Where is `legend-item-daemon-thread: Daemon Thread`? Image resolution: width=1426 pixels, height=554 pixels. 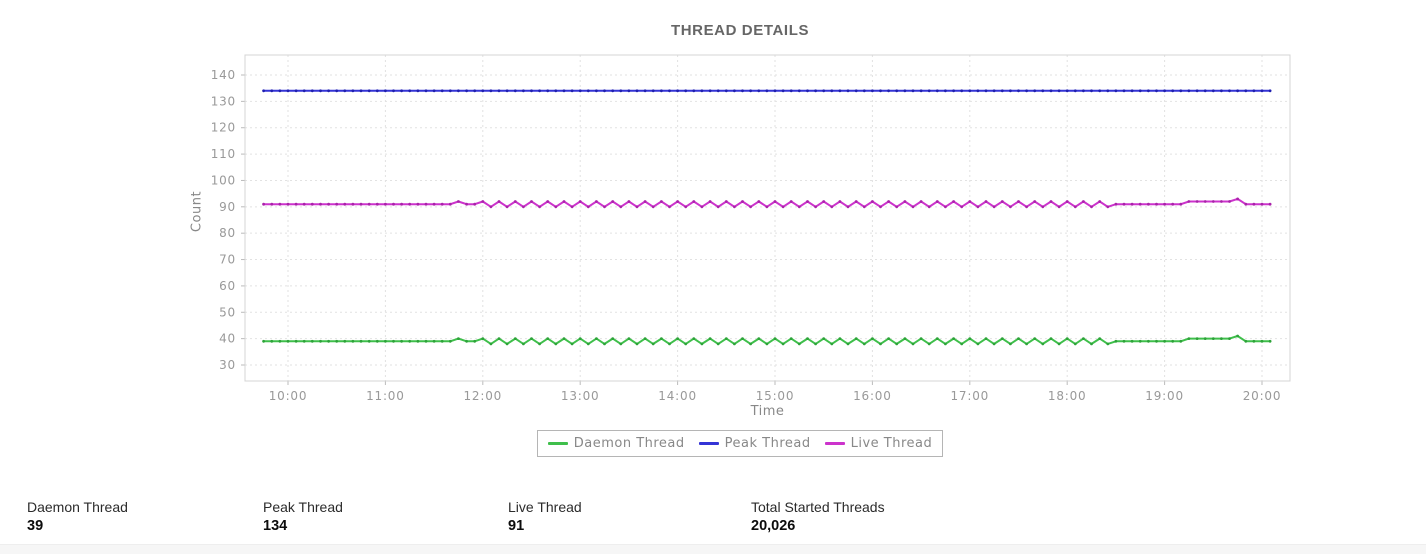
legend-item-daemon-thread: Daemon Thread is located at coordinates (616, 443).